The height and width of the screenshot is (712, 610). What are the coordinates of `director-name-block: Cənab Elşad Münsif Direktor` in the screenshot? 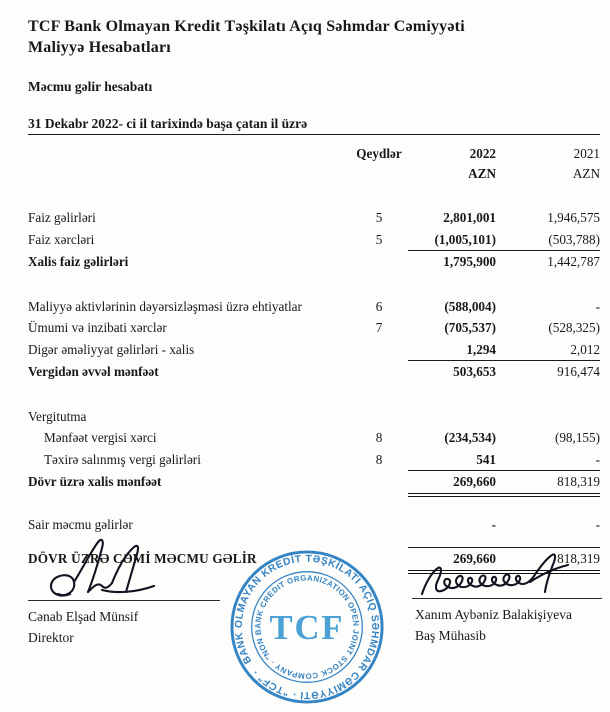 It's located at (83, 627).